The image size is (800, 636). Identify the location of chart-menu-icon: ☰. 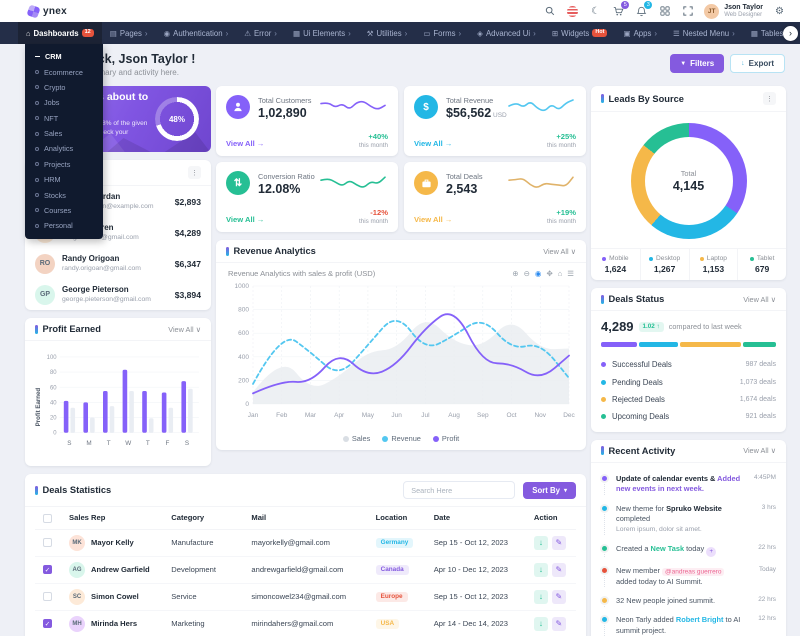
(570, 273).